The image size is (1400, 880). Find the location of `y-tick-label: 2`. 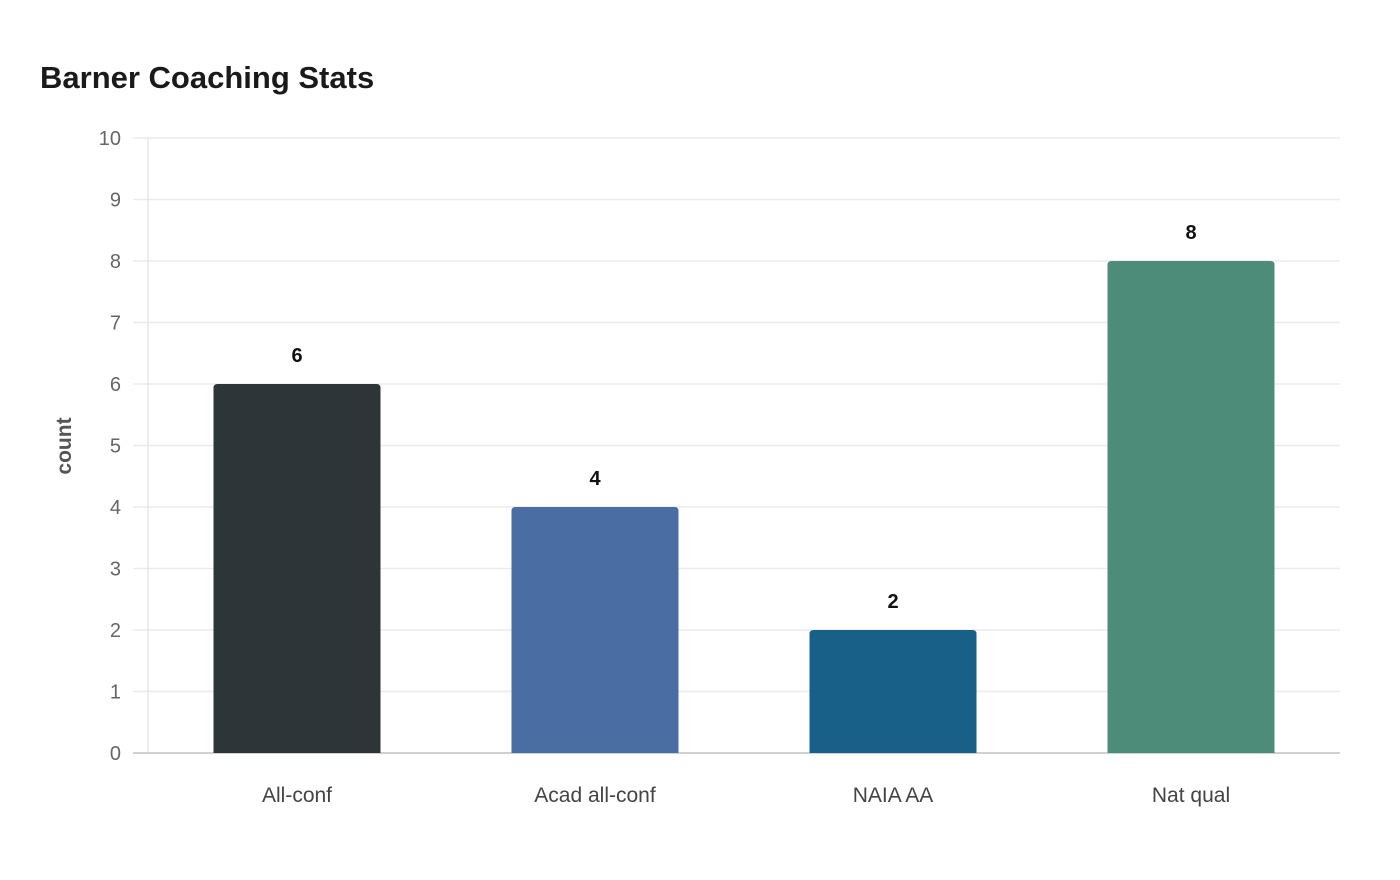

y-tick-label: 2 is located at coordinates (115, 631).